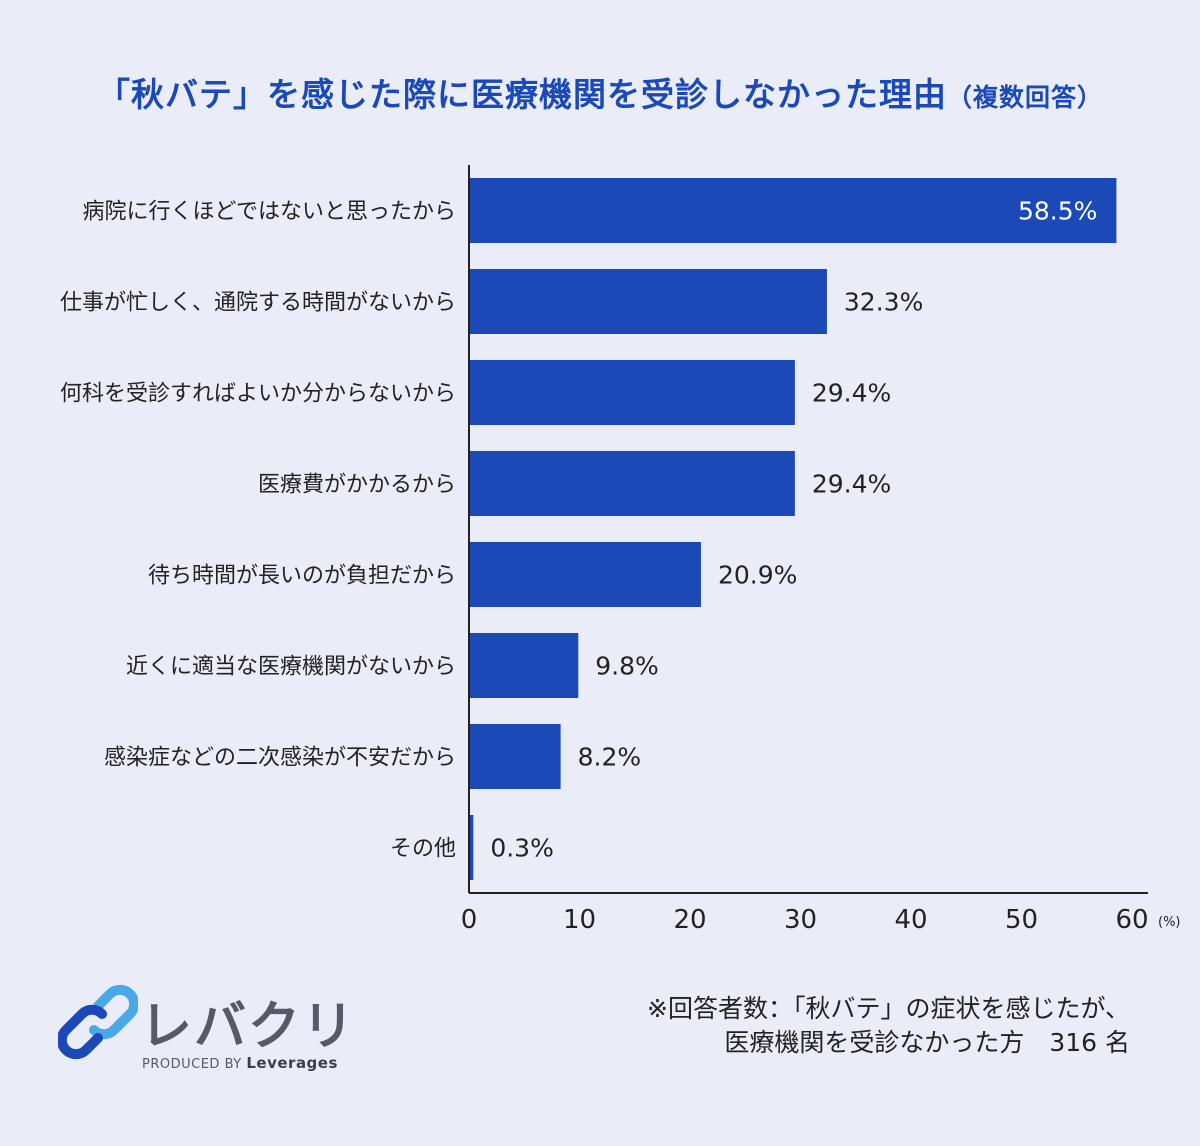  What do you see at coordinates (927, 1042) in the screenshot?
I see `footnote-line-2: 医療機関を受診なかった方 316 名` at bounding box center [927, 1042].